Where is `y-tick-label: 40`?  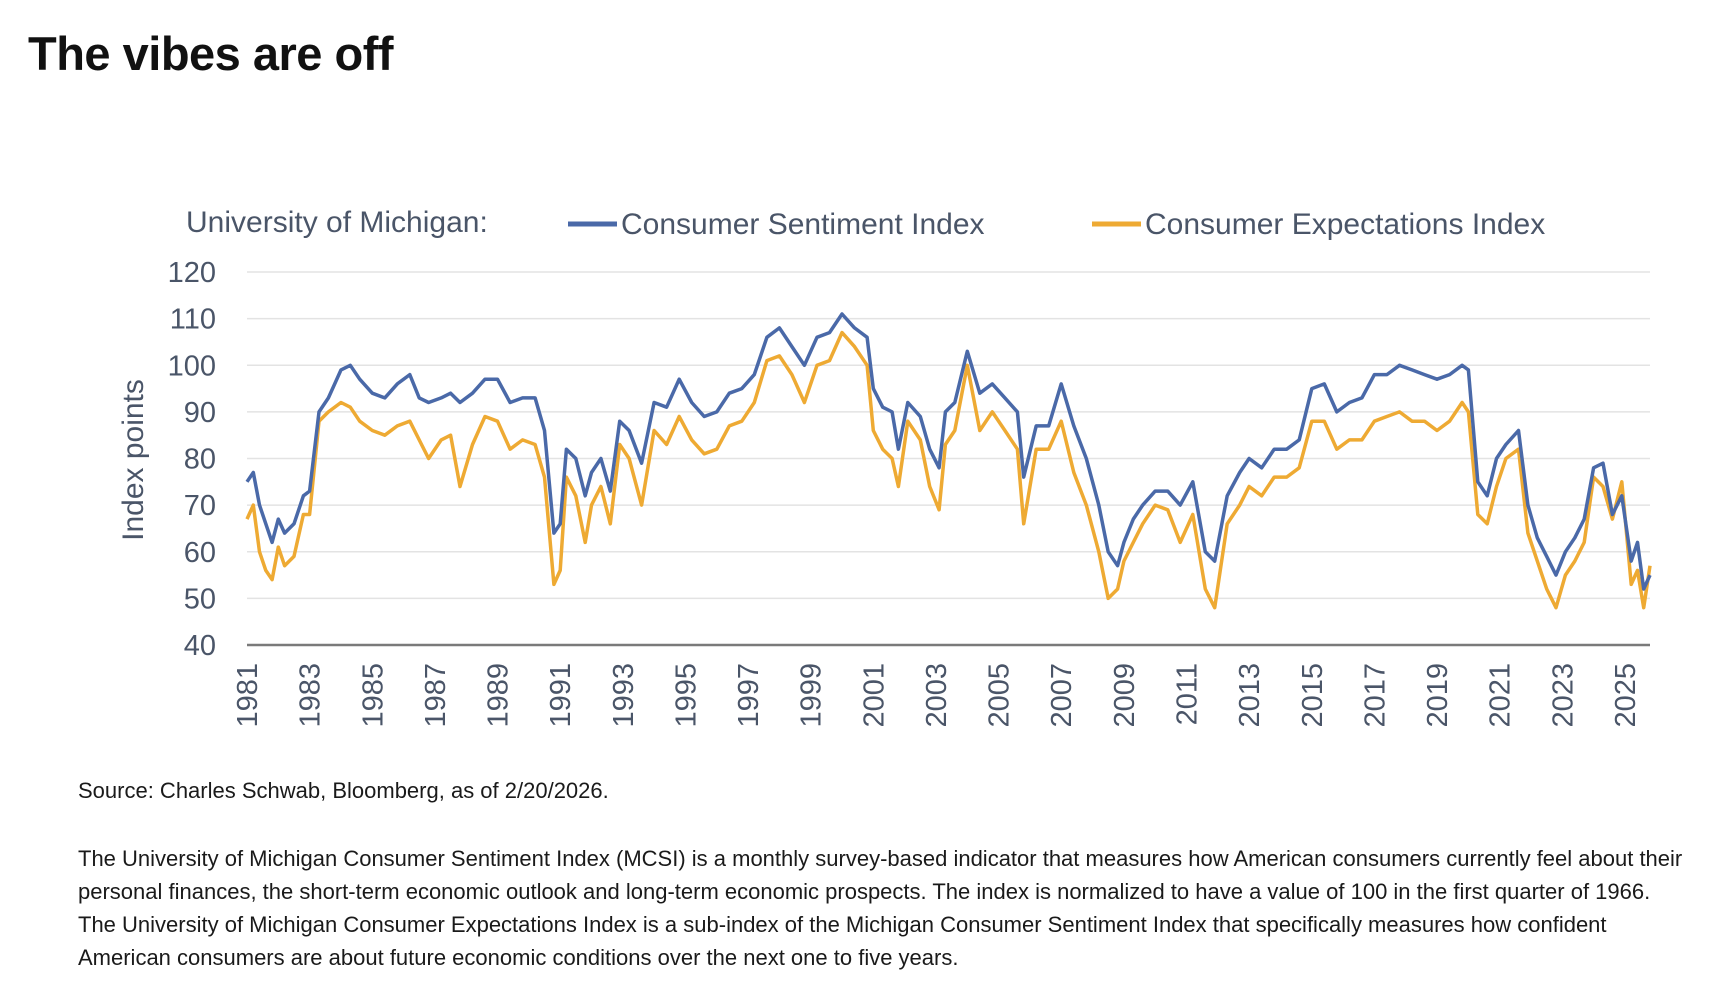
y-tick-label: 40 is located at coordinates (200, 646).